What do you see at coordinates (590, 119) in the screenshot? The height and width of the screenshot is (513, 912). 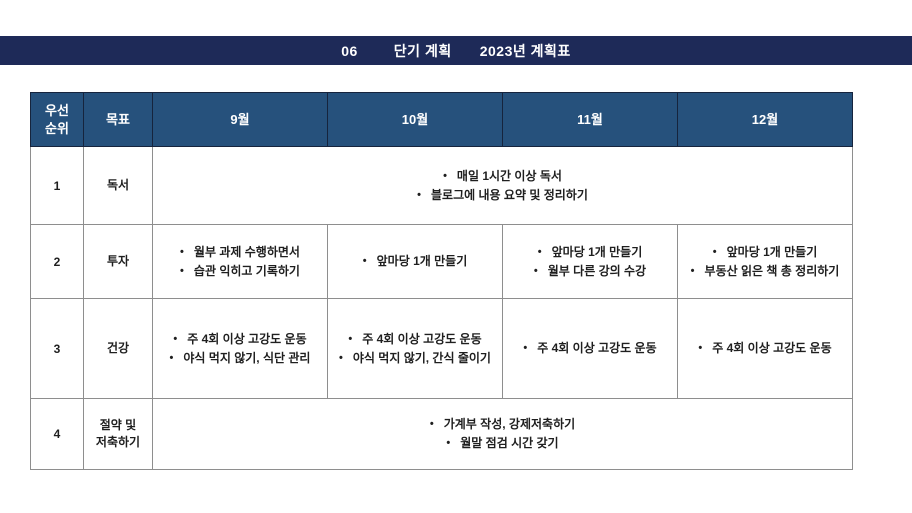 I see `header-november: 11월` at bounding box center [590, 119].